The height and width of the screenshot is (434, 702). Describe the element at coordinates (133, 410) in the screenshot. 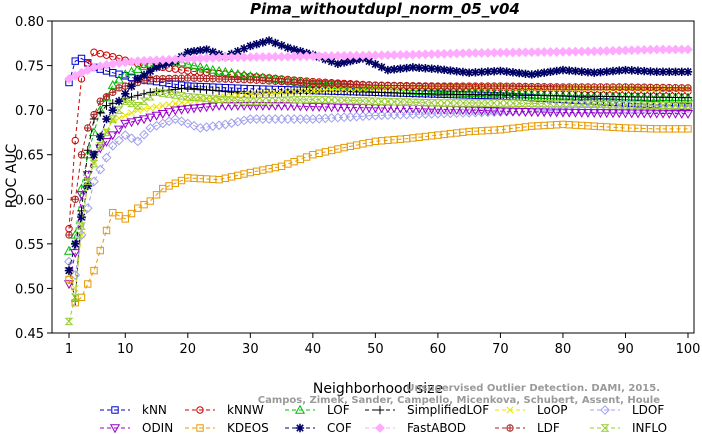

I see `legend-item-knn: kNN` at that location.